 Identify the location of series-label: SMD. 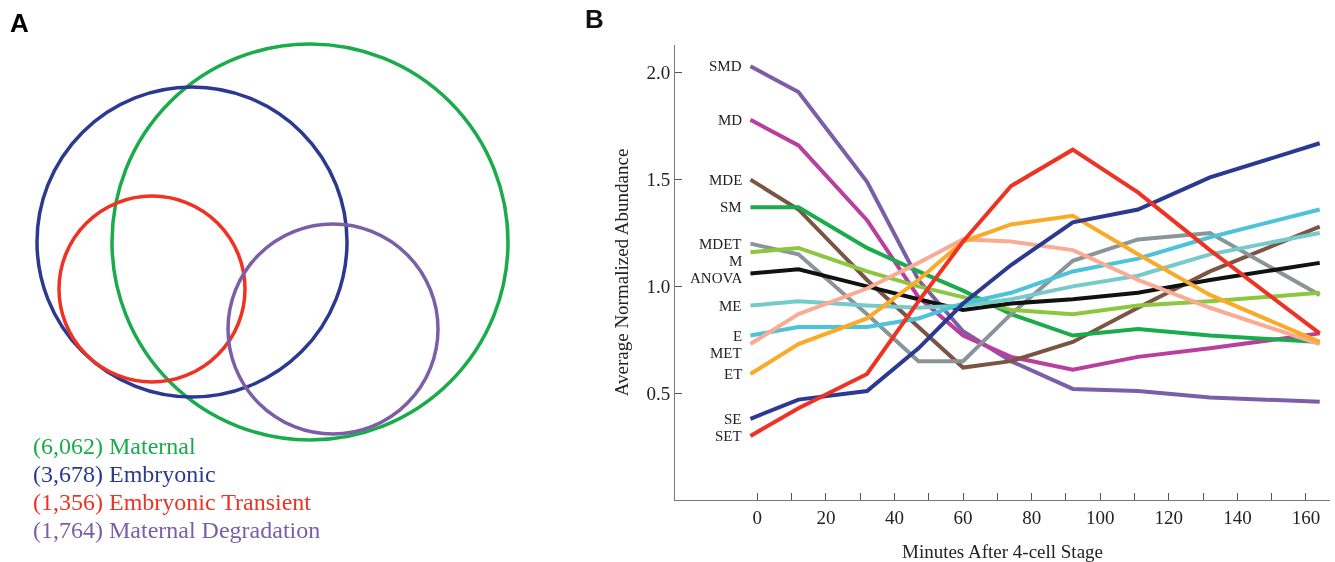
(725, 66).